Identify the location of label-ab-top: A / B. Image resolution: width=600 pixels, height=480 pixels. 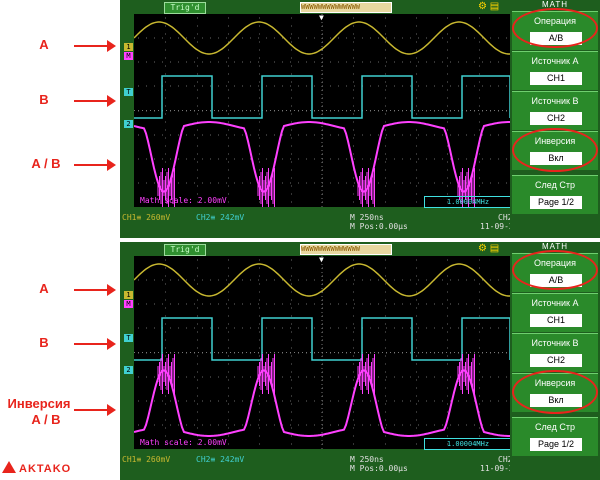
(46, 163).